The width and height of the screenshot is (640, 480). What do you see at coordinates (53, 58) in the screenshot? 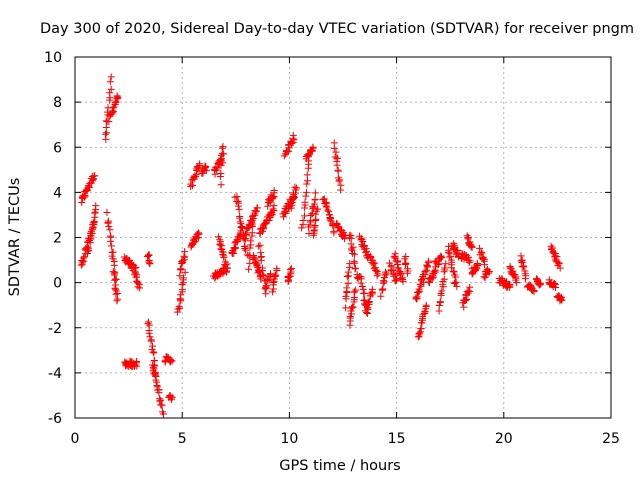
I see `y-tick-label: 10` at bounding box center [53, 58].